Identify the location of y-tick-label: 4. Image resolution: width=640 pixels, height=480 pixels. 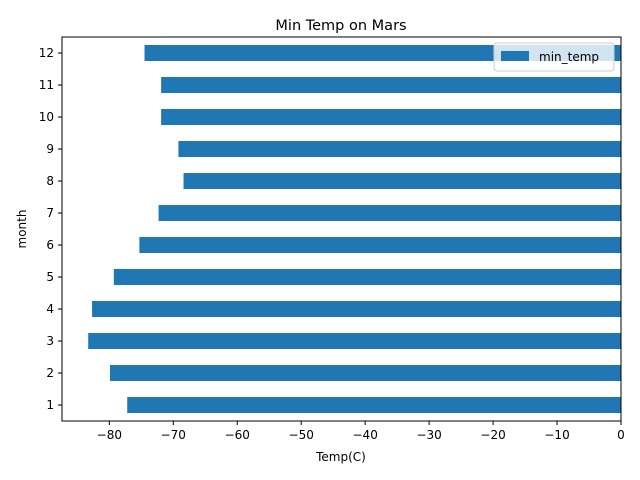
(50, 309).